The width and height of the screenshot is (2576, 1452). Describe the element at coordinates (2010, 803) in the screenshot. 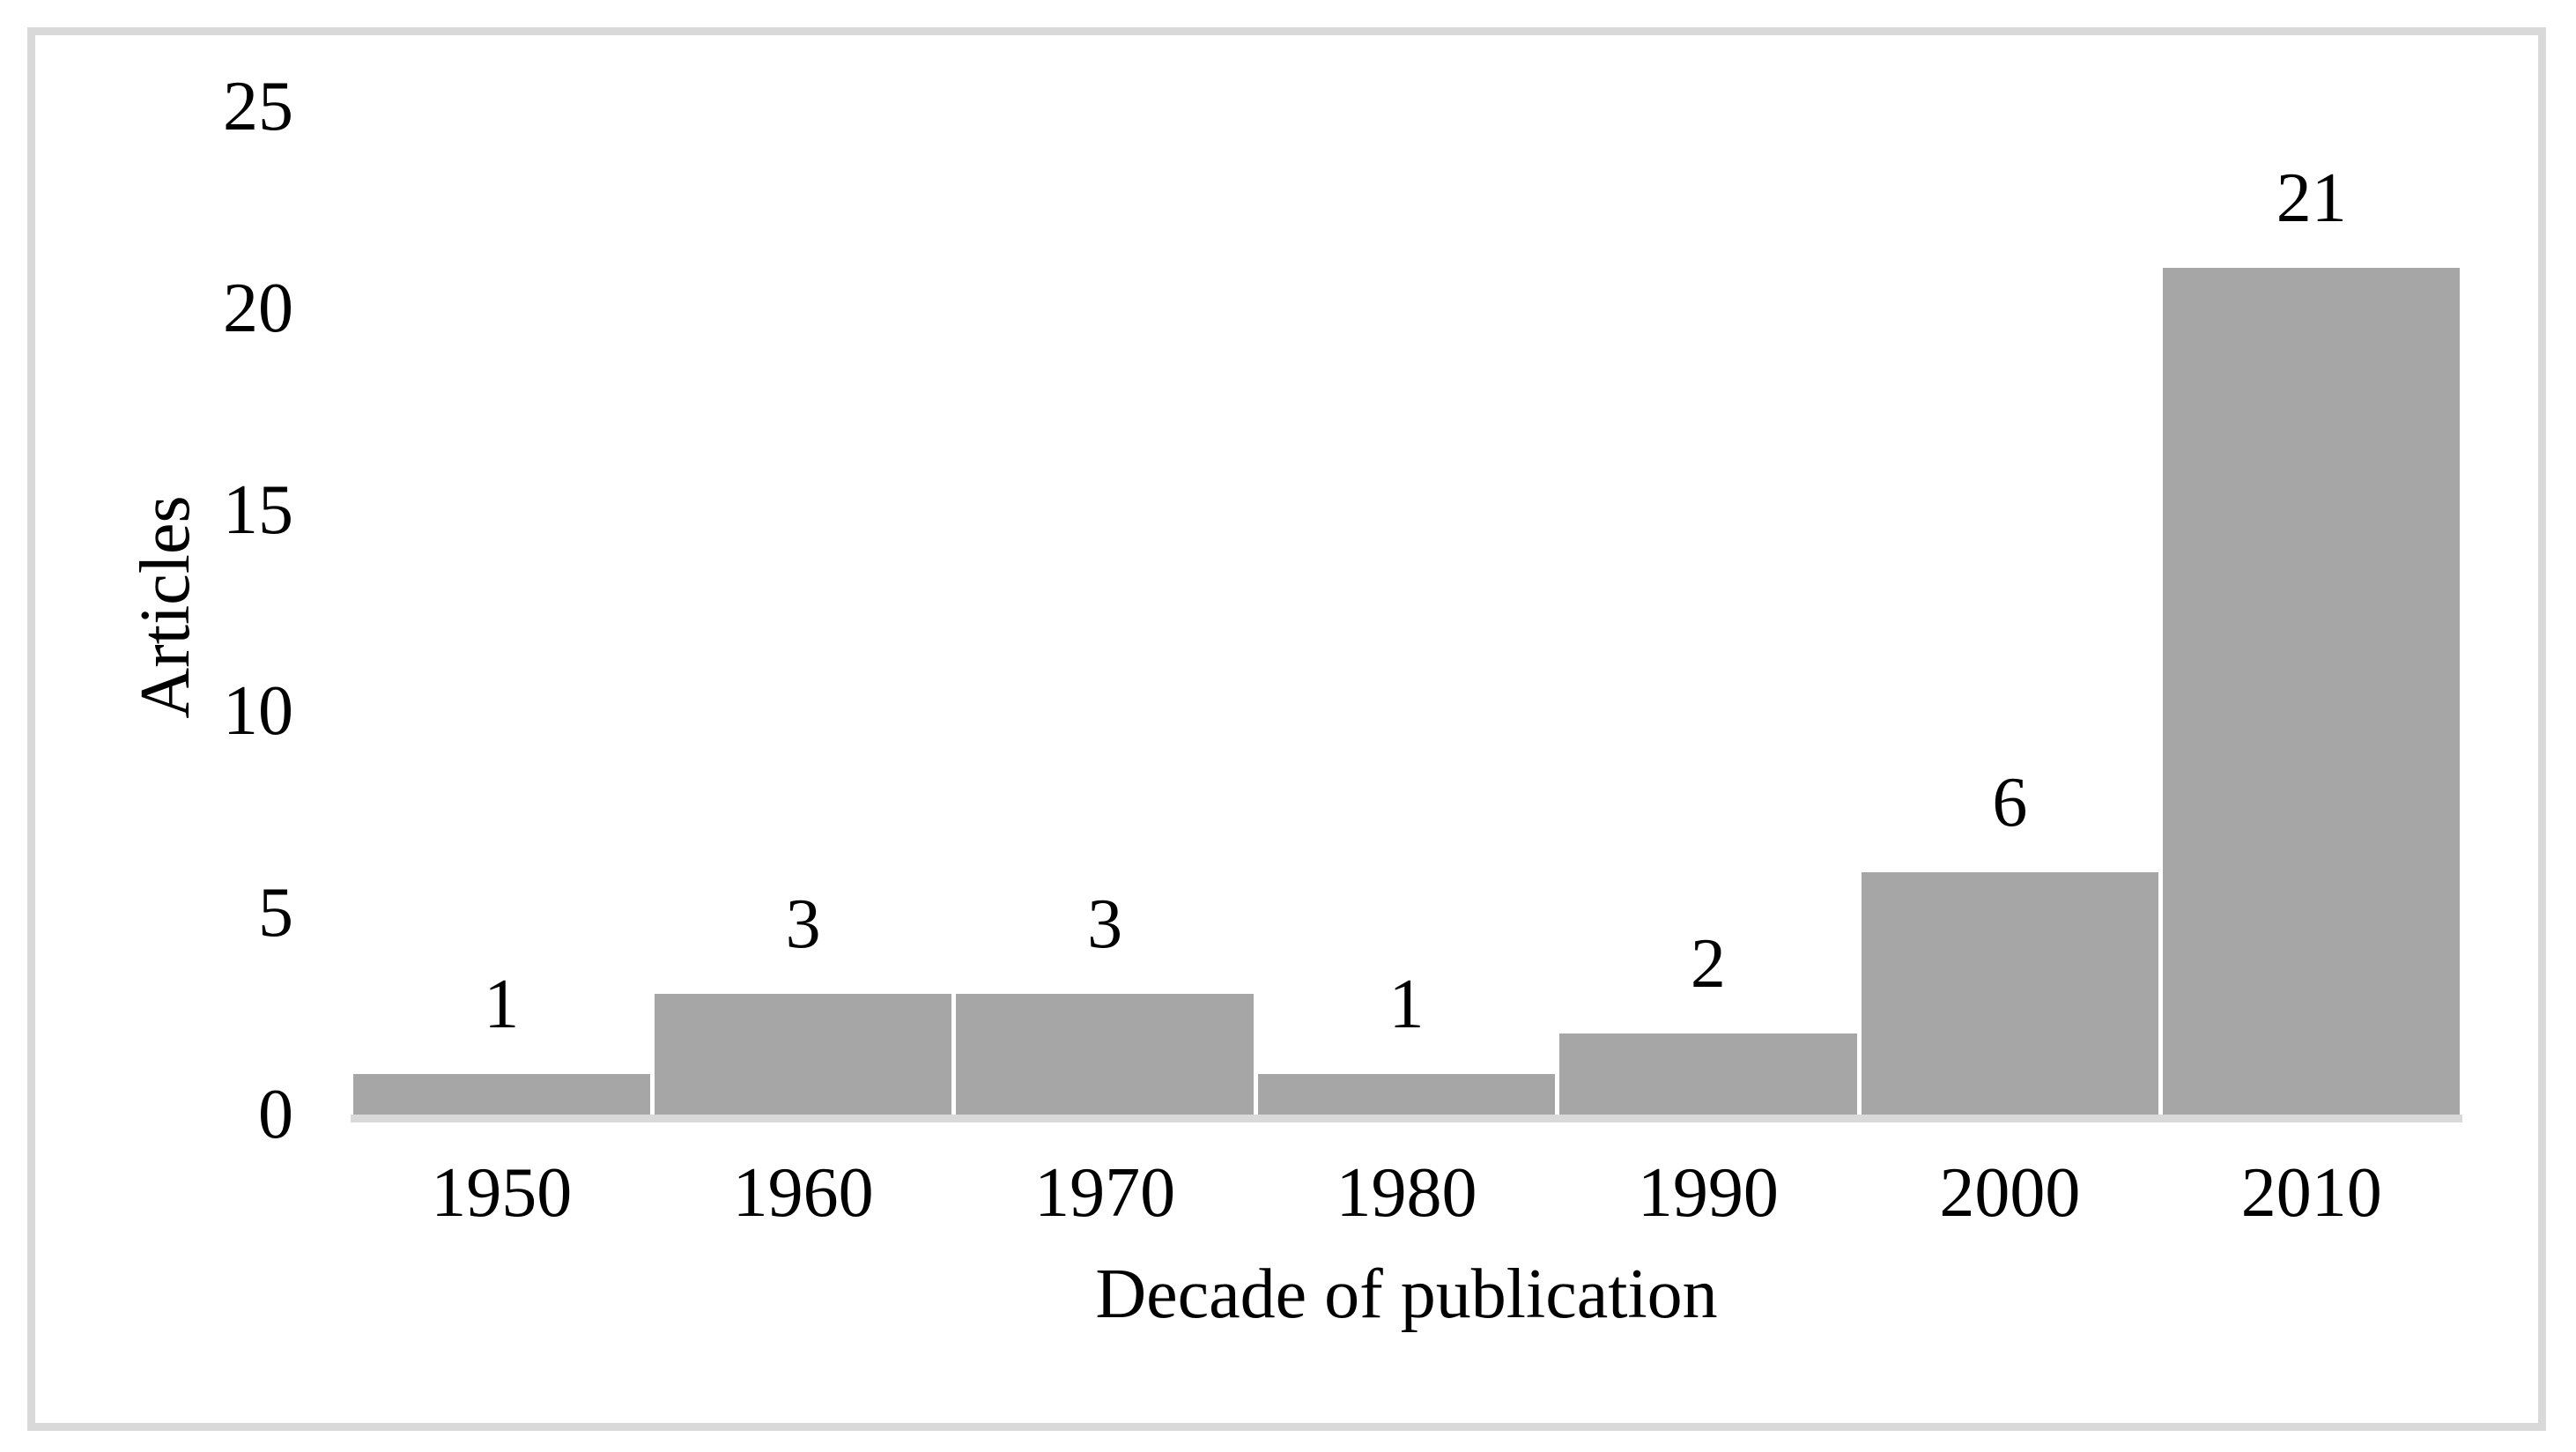

I see `bar-value-label-2000: 6` at that location.